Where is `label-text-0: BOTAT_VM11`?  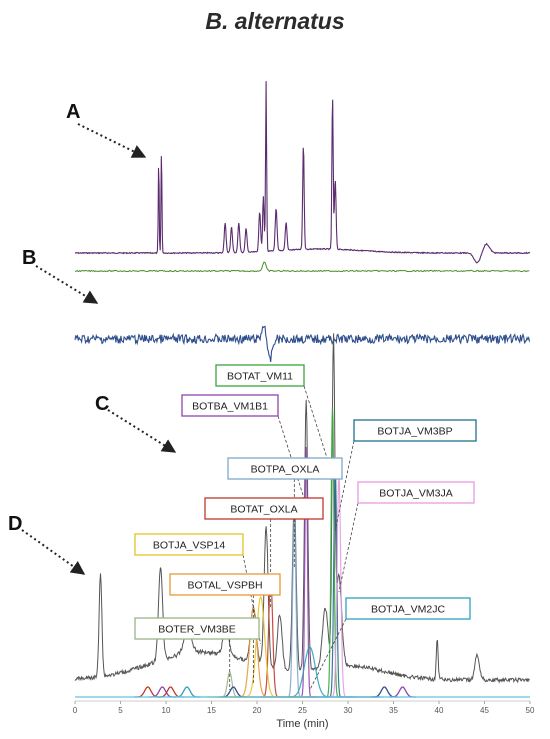 label-text-0: BOTAT_VM11 is located at coordinates (260, 377).